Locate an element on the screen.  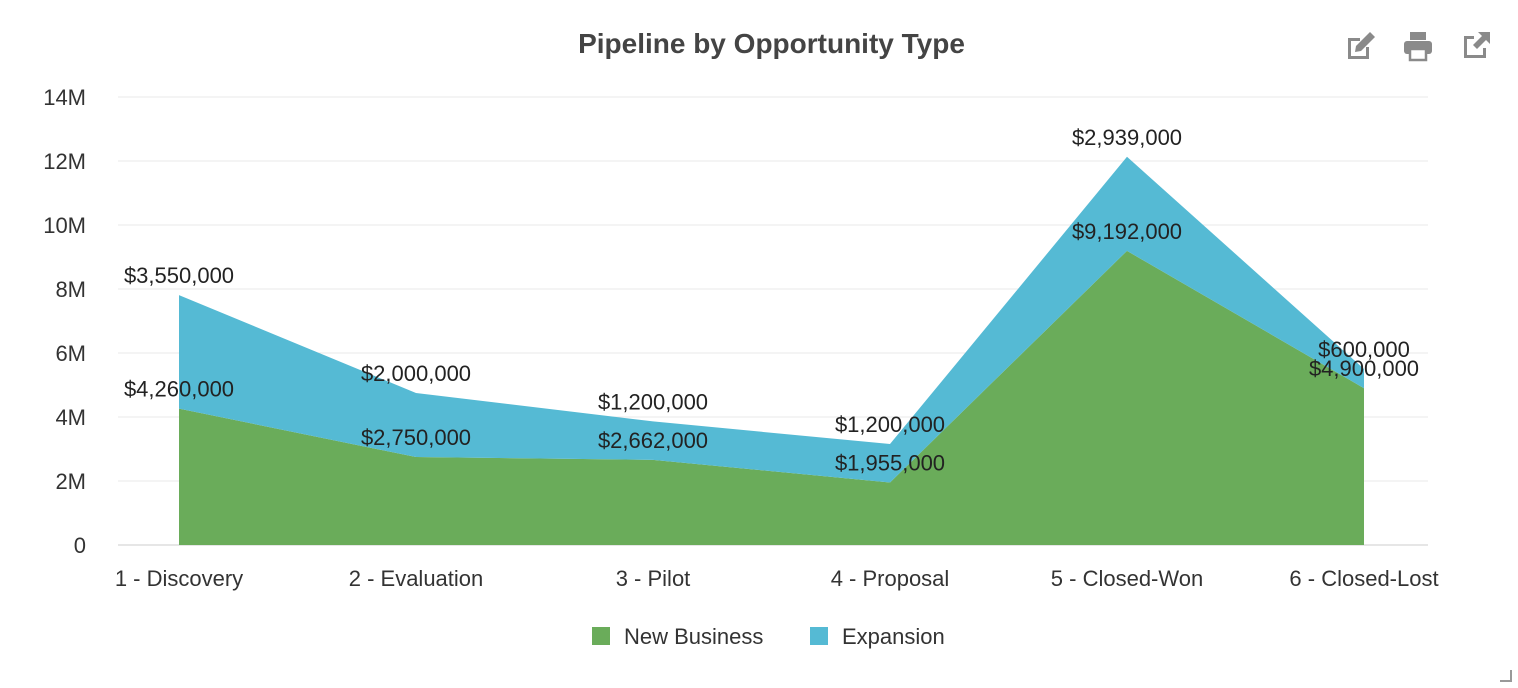
data-label: $2,000,000 is located at coordinates (416, 373).